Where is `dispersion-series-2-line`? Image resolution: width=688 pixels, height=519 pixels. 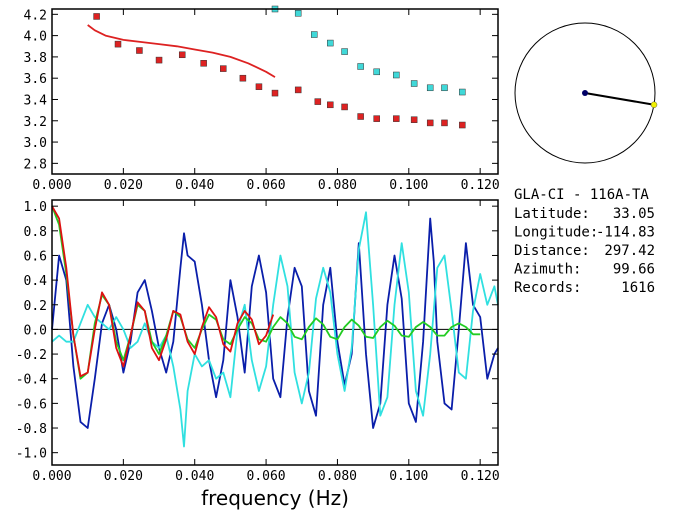
dispersion-series-2-line is located at coordinates (181, 51).